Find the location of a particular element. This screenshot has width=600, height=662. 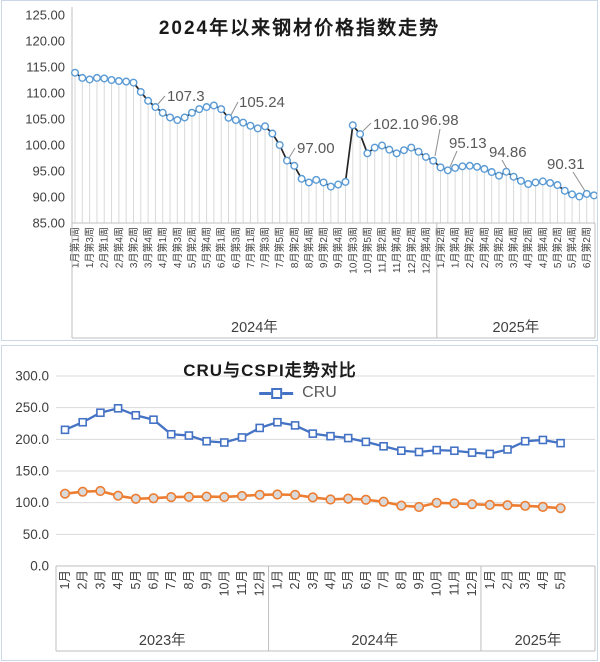

x-axis-tick-label: 2月第1周 is located at coordinates (104, 247).